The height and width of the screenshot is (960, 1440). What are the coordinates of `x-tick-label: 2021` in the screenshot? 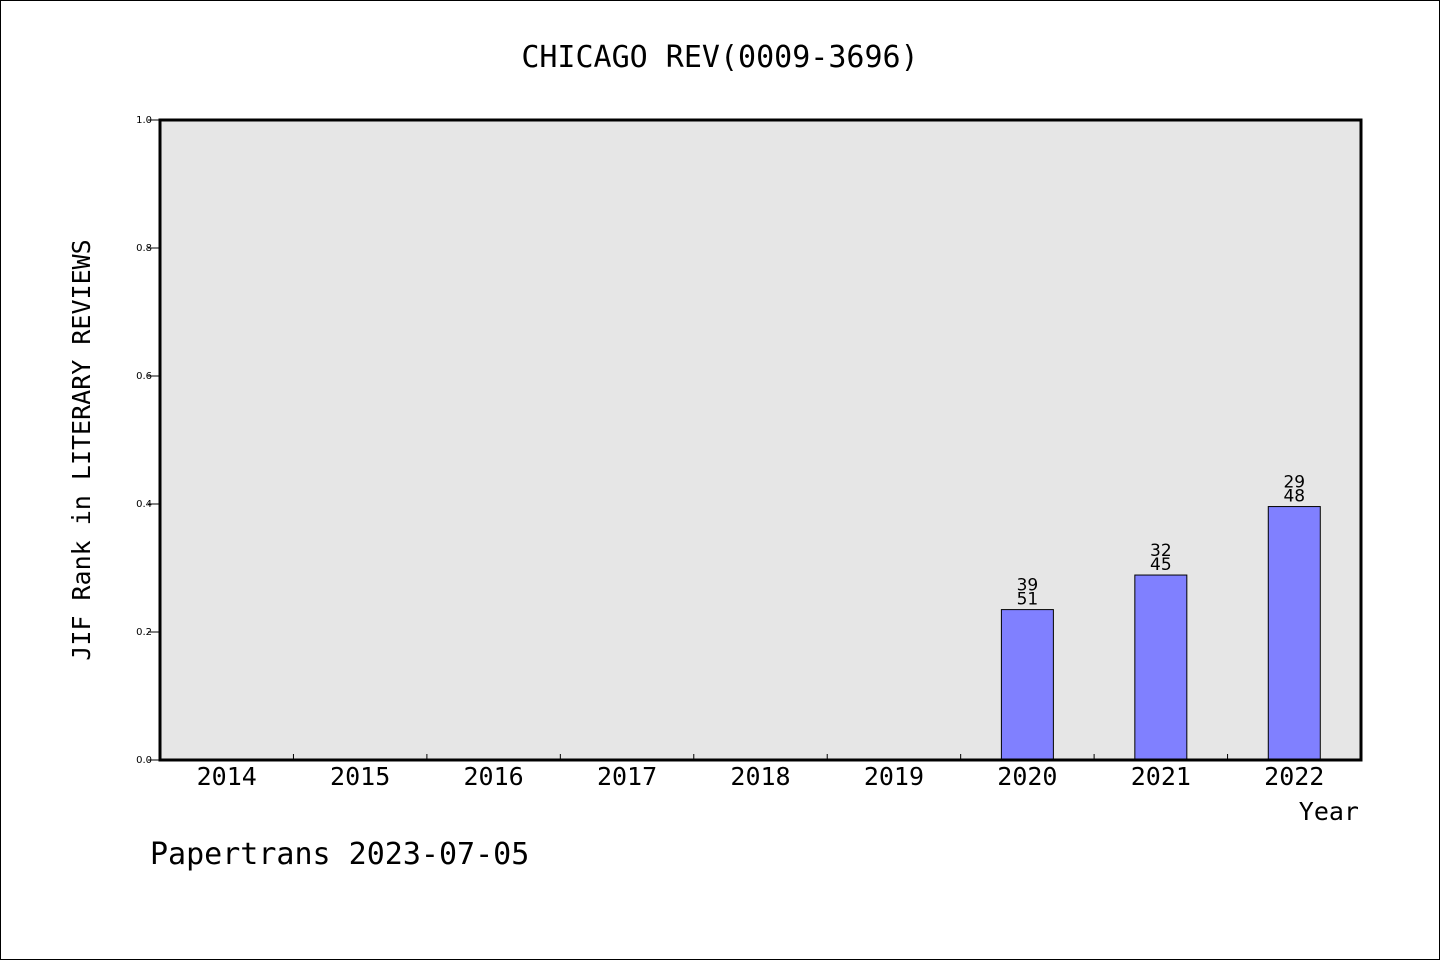 It's located at (1161, 776).